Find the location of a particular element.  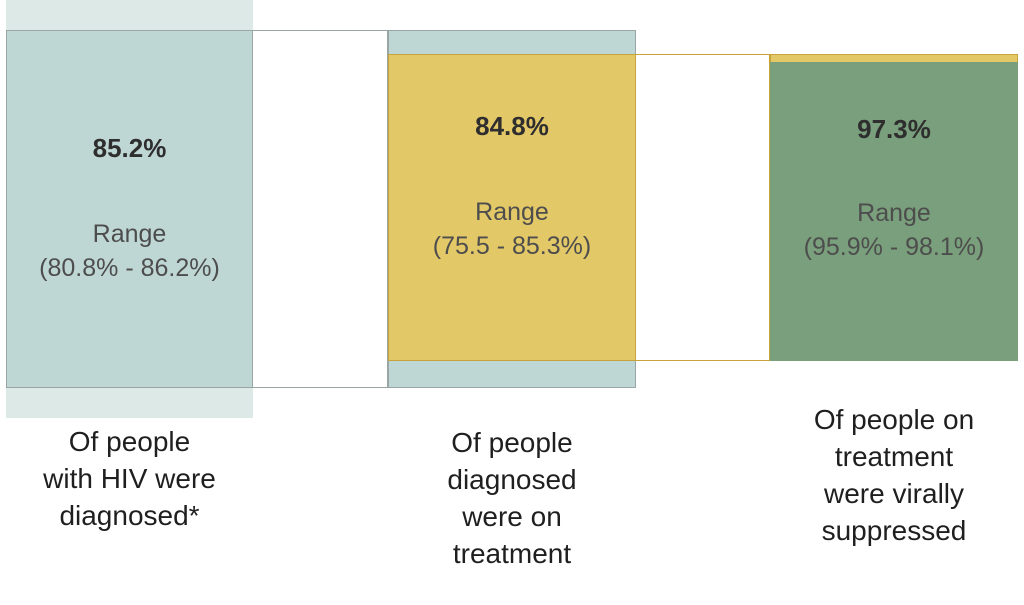

treatment-range-label: Range is located at coordinates (512, 212).